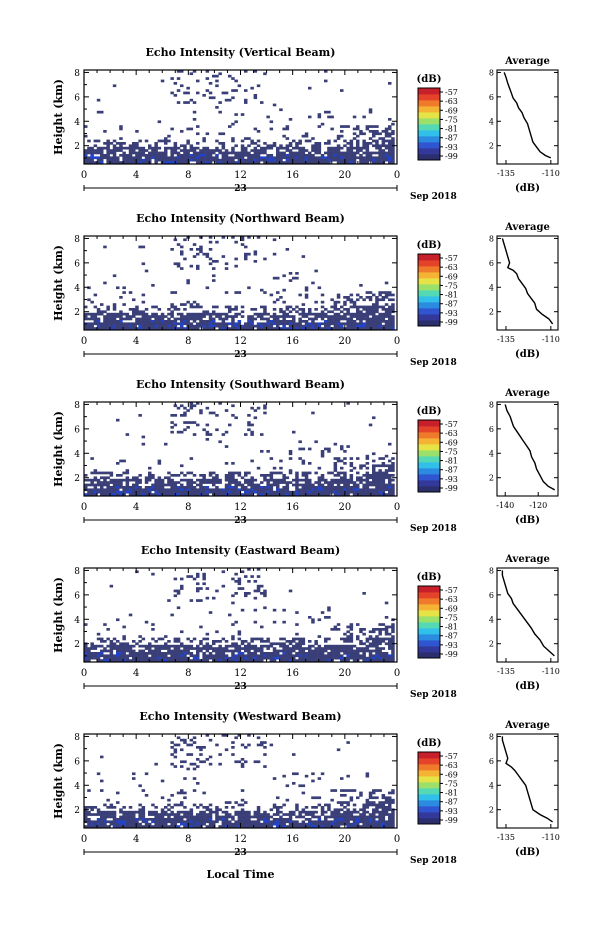 The height and width of the screenshot is (933, 615). What do you see at coordinates (491, 146) in the screenshot?
I see `profile-y-tick-label: 2` at bounding box center [491, 146].